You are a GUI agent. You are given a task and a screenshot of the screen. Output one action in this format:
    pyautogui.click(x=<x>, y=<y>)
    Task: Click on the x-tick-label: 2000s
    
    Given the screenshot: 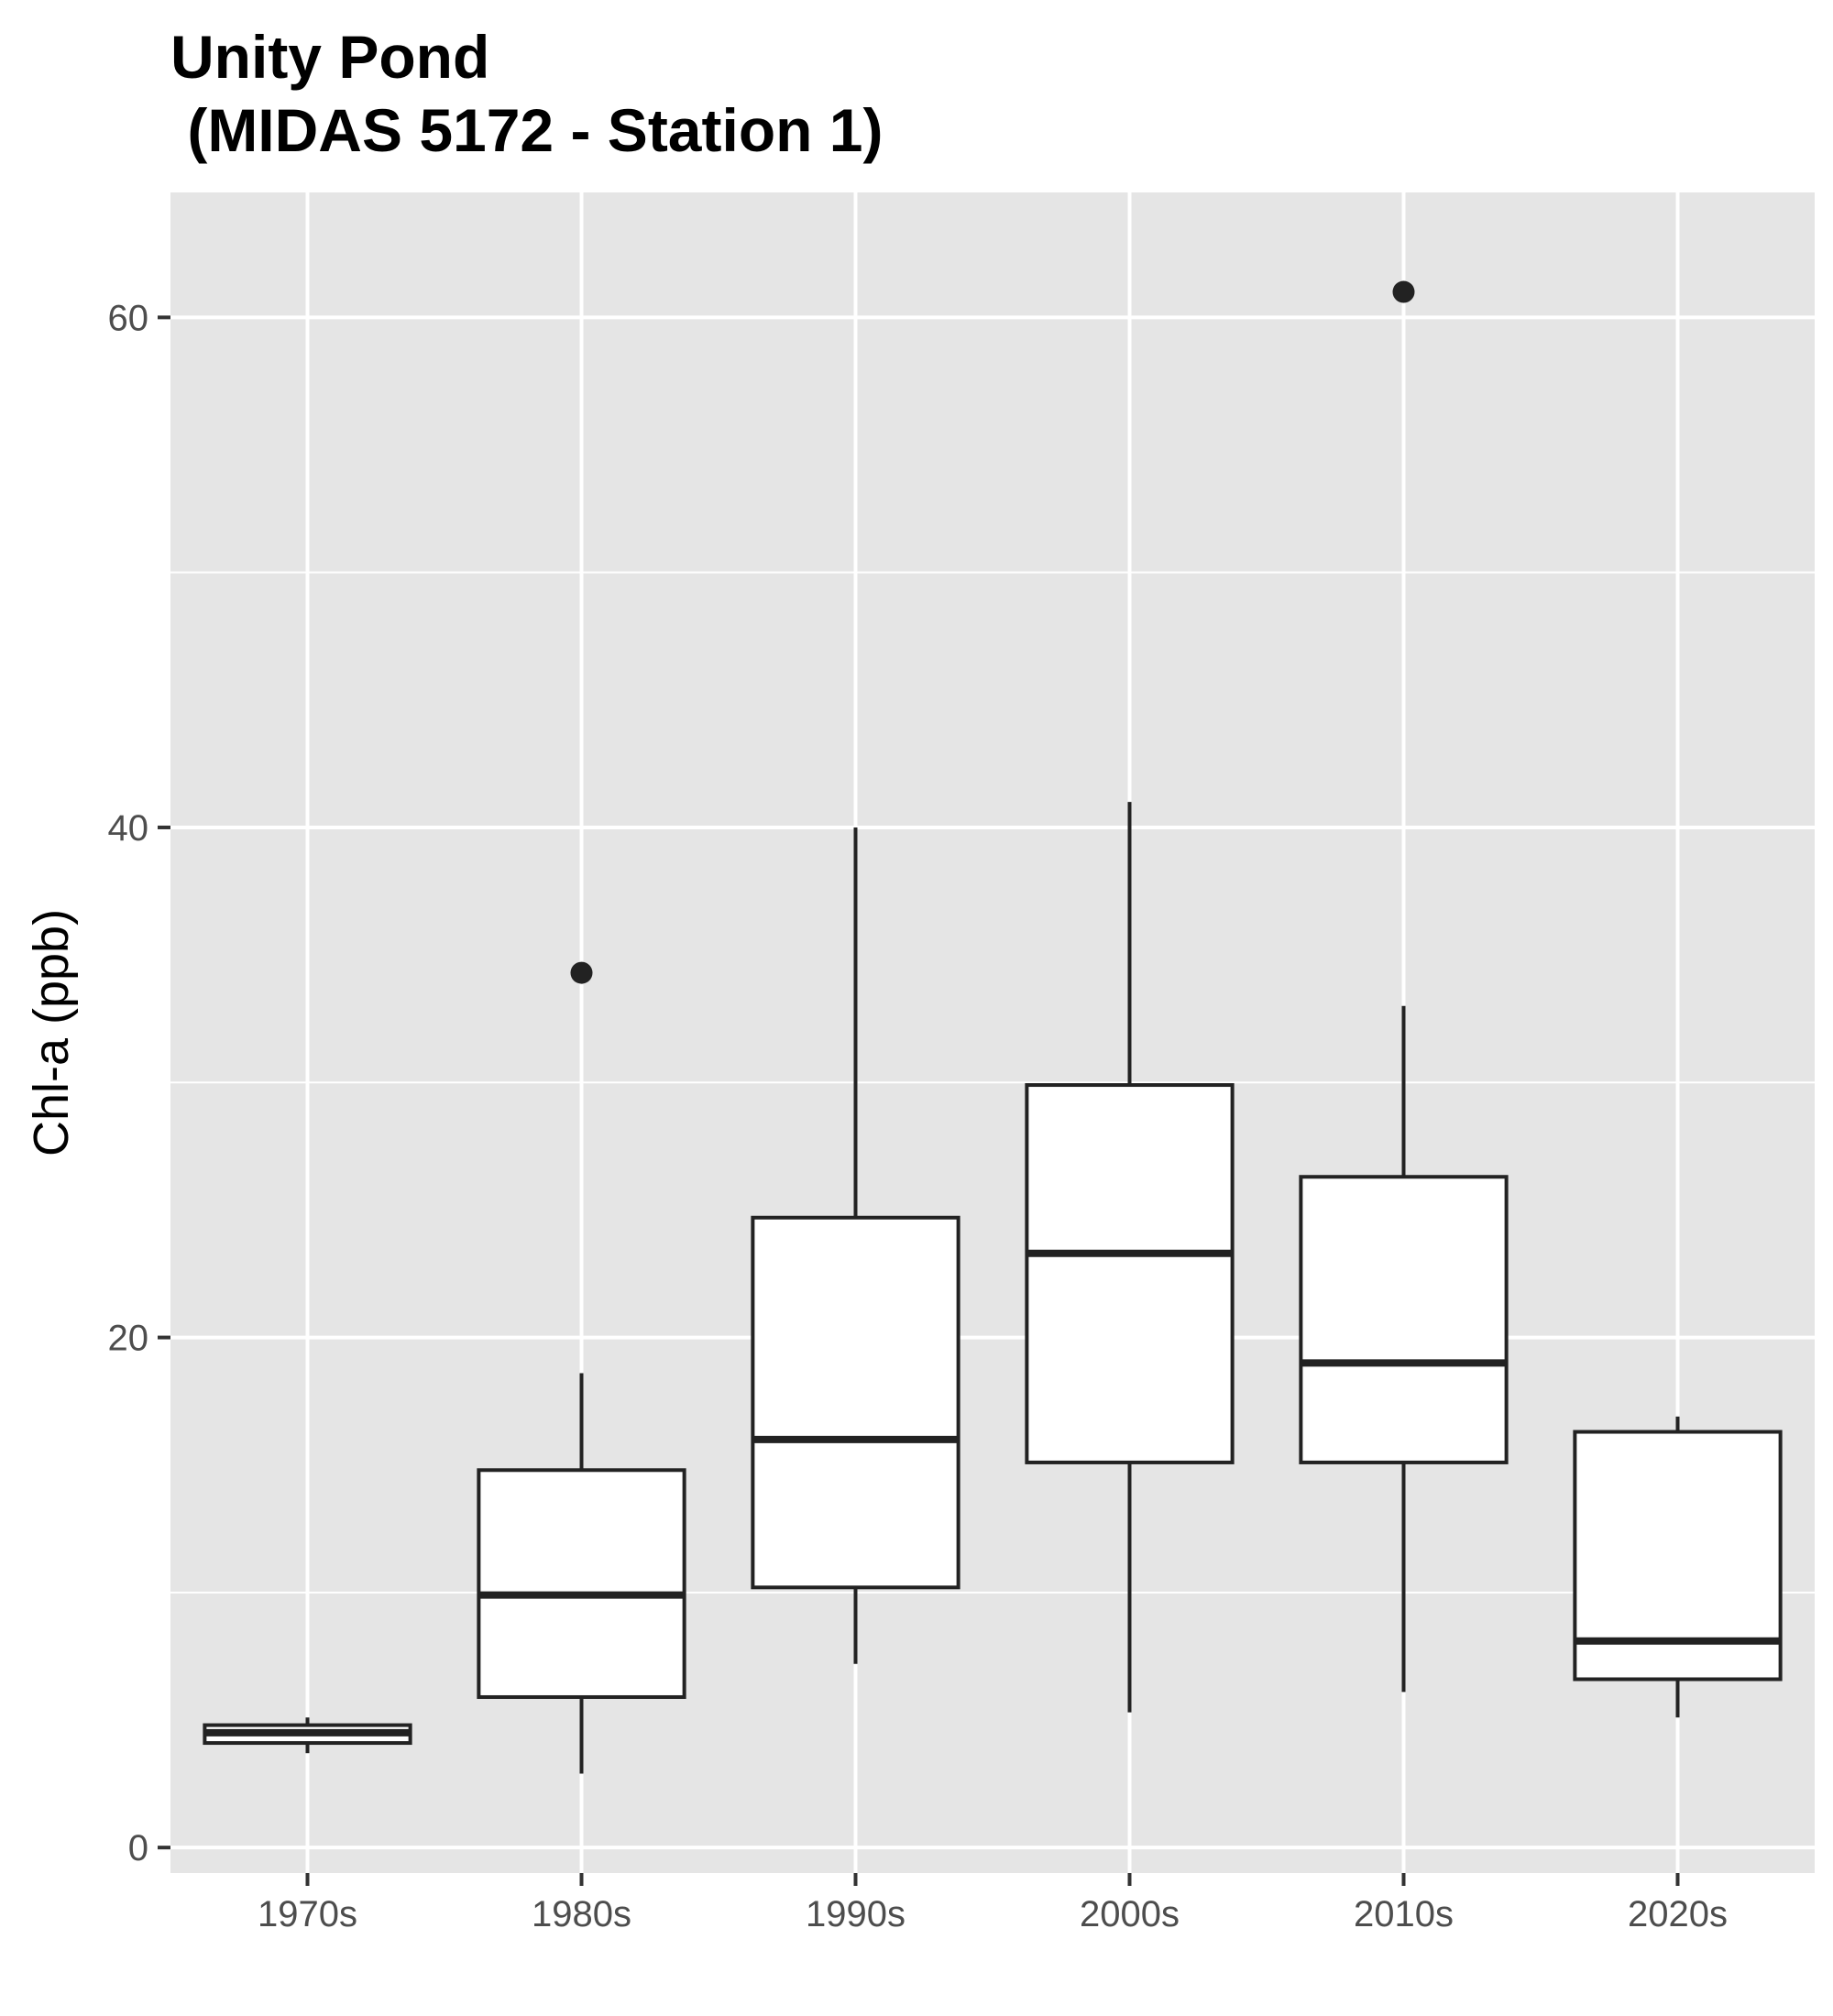 What is the action you would take?
    pyautogui.click(x=1130, y=1914)
    